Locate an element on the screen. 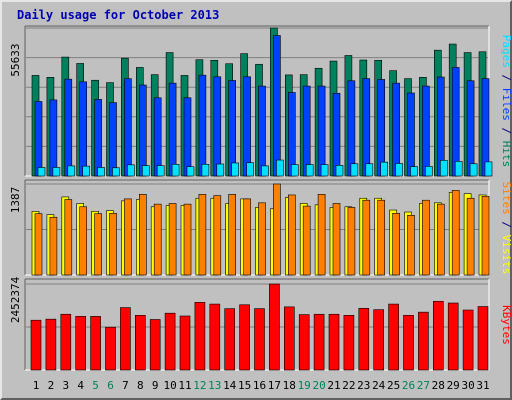 This screenshot has height=400, width=512. x-tick-label: 11 is located at coordinates (184, 385).